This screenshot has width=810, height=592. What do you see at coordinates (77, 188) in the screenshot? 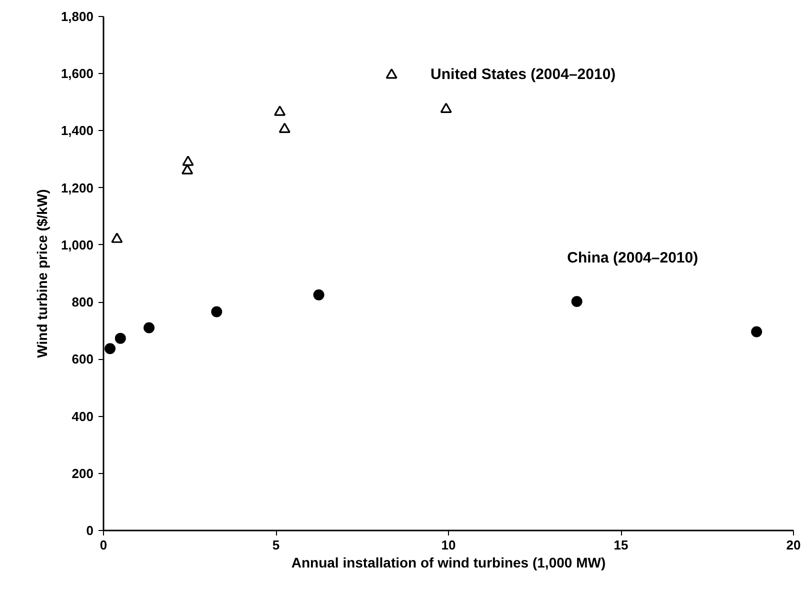
I see `y-tick-label: 1,200` at bounding box center [77, 188].